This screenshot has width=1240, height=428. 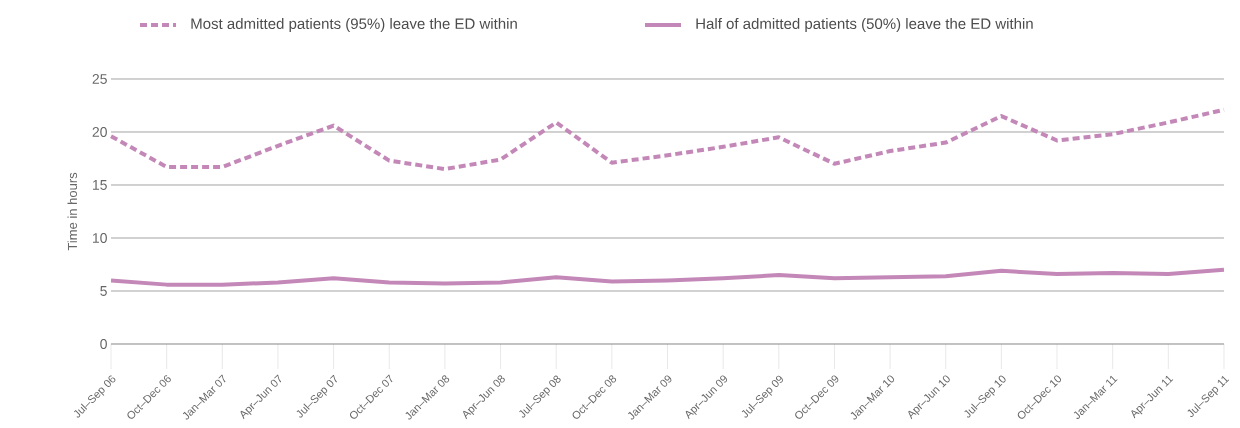 What do you see at coordinates (99, 79) in the screenshot?
I see `y-tick-label: 25` at bounding box center [99, 79].